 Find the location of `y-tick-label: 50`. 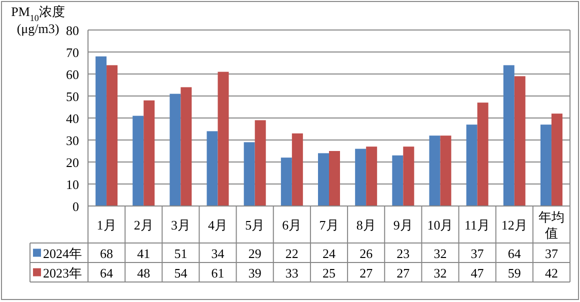

y-tick-label: 50 is located at coordinates (72, 96).